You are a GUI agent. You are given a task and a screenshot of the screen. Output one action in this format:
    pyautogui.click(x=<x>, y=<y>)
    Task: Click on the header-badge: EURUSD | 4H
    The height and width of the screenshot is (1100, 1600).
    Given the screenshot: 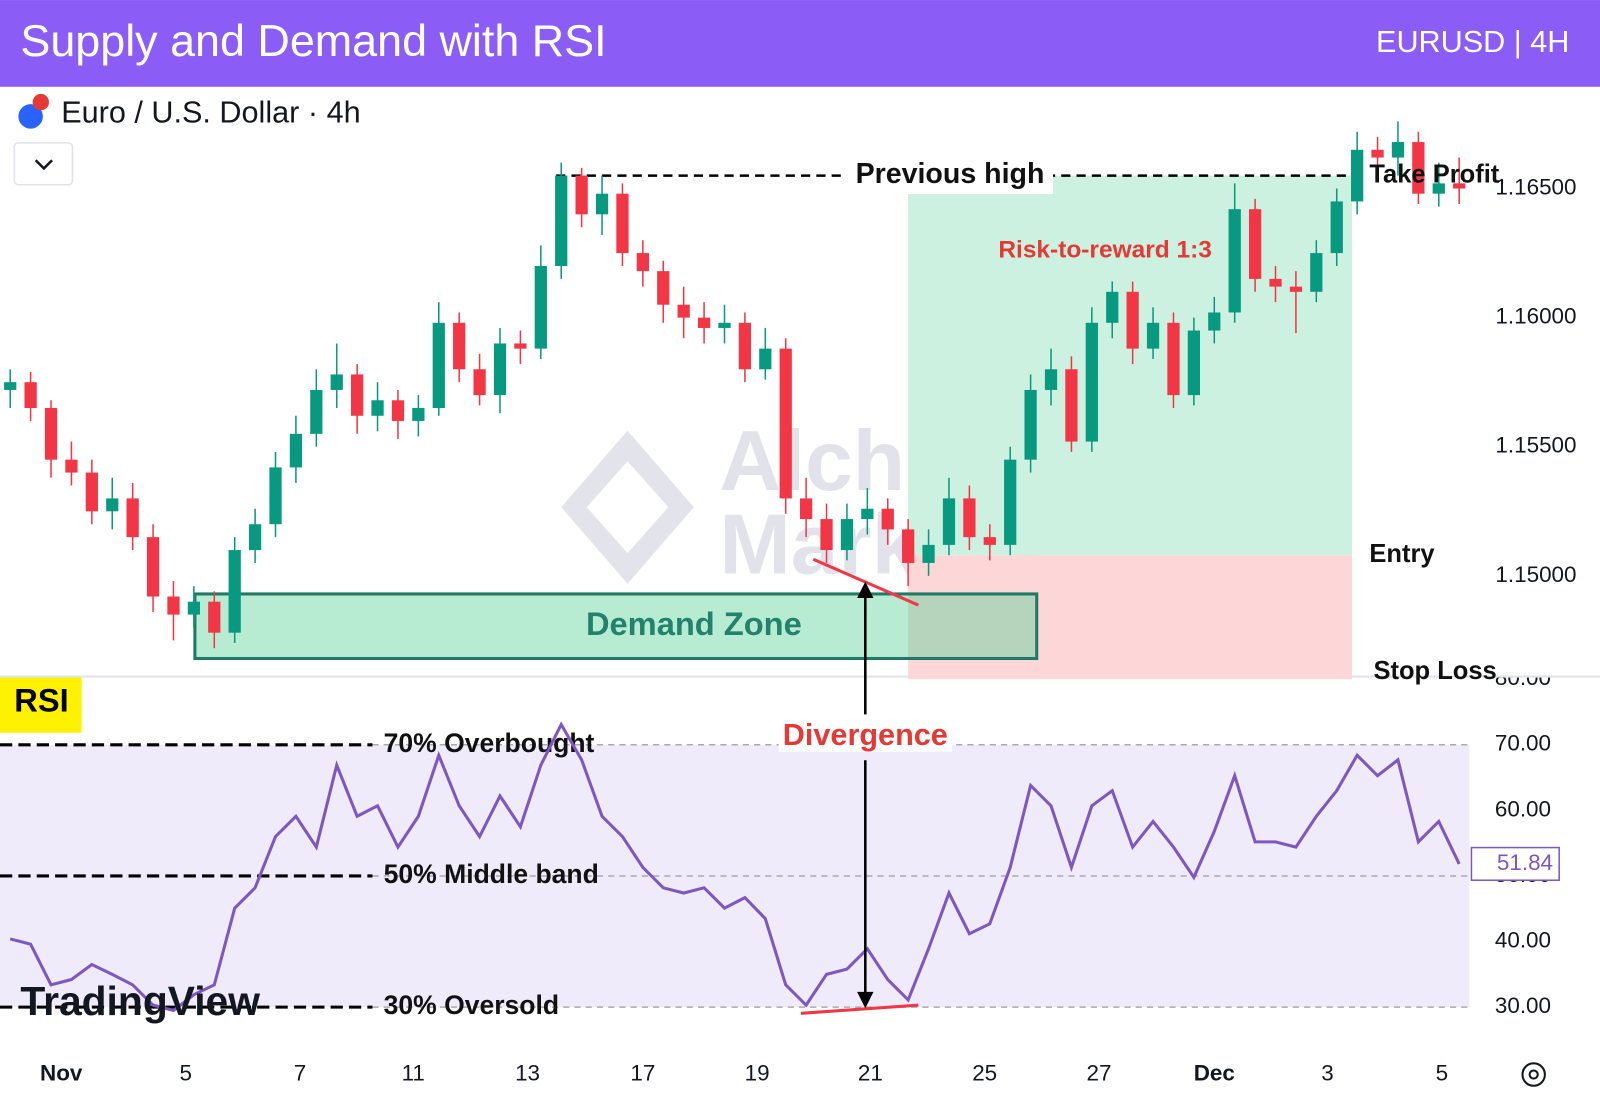 What is the action you would take?
    pyautogui.click(x=1472, y=42)
    